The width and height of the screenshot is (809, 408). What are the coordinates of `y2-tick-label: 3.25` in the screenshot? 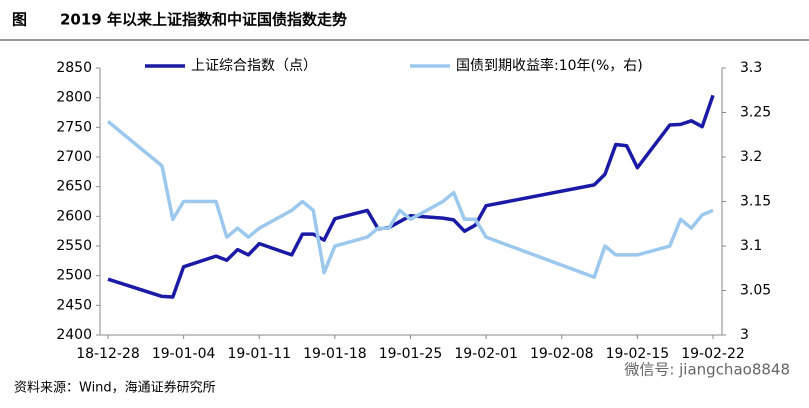 It's located at (755, 113).